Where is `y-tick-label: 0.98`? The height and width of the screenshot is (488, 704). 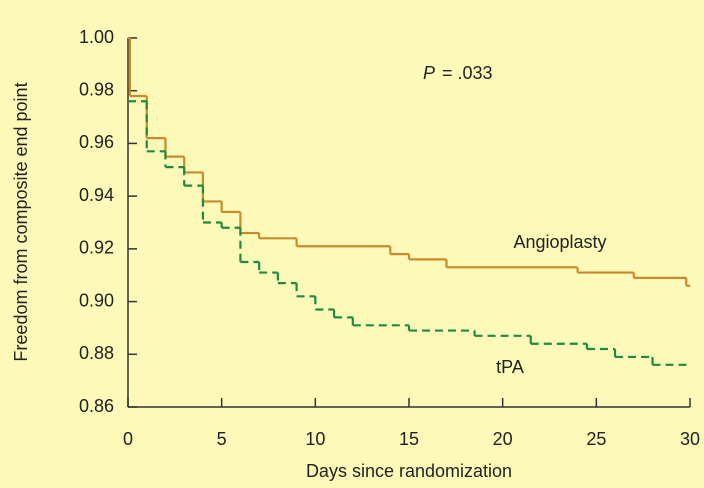
y-tick-label: 0.98 is located at coordinates (96, 89).